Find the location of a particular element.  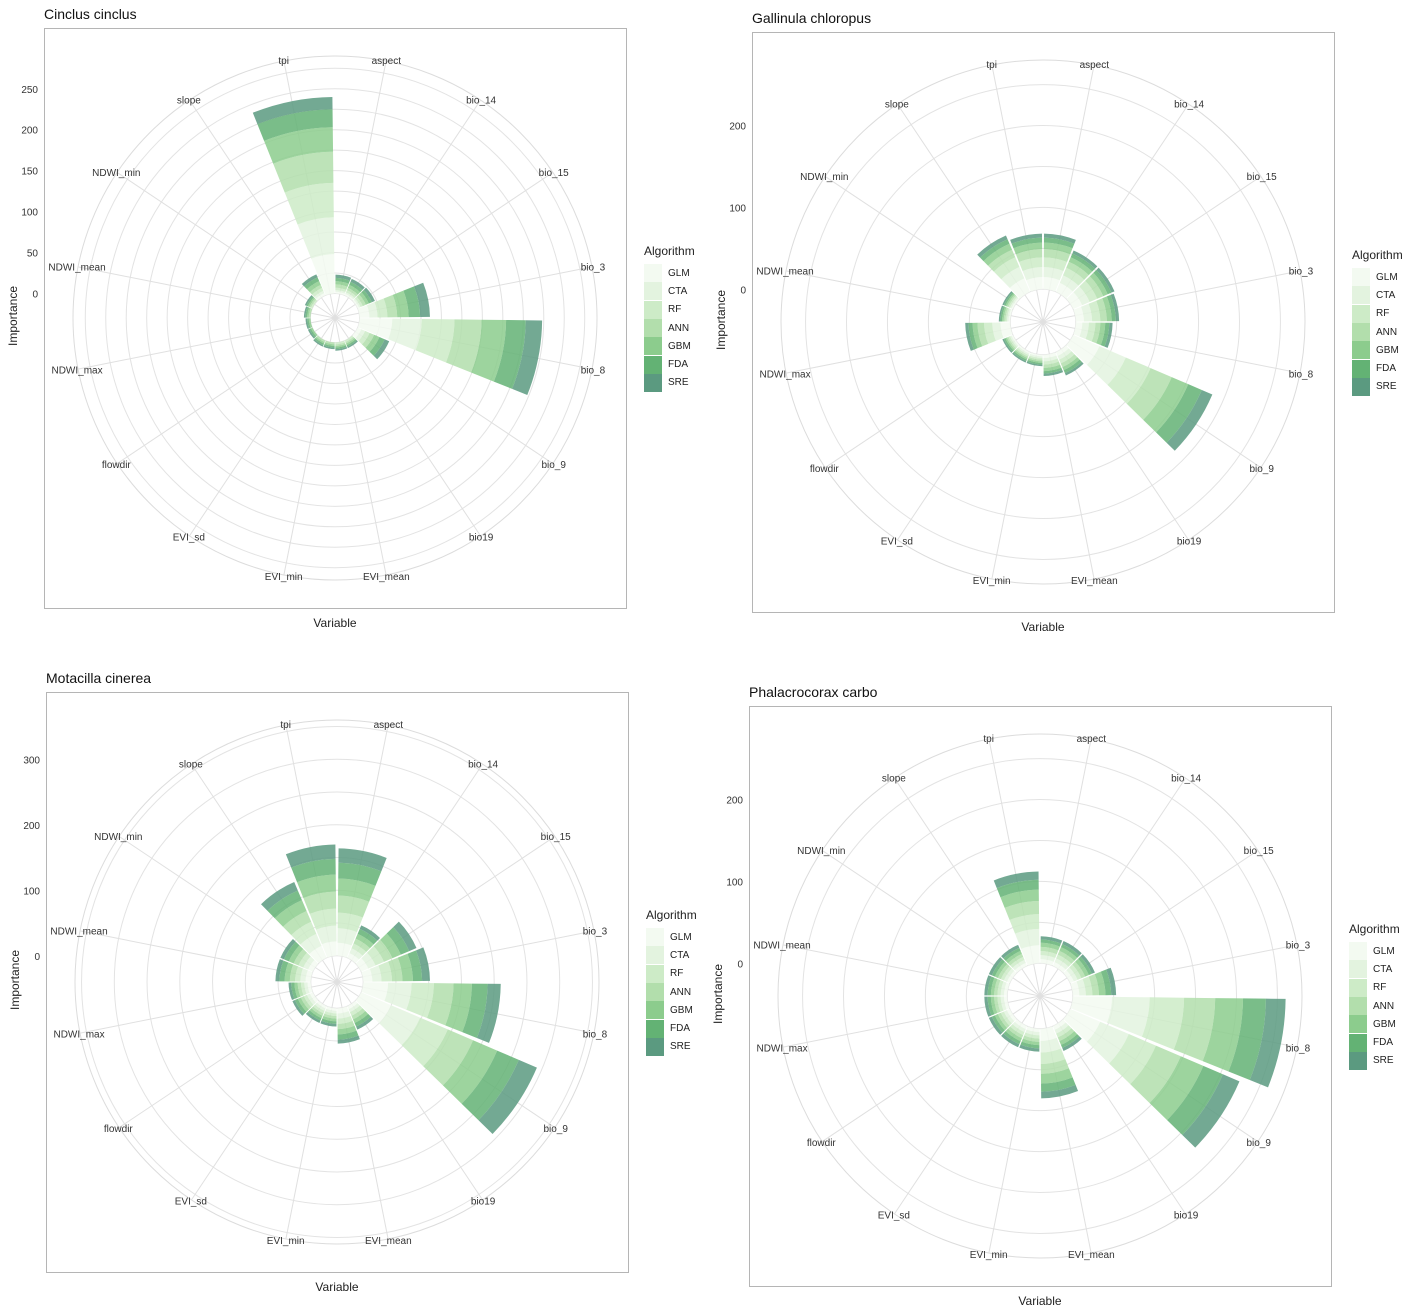

wedge-bio_3-GBM is located at coordinates (1107, 309).